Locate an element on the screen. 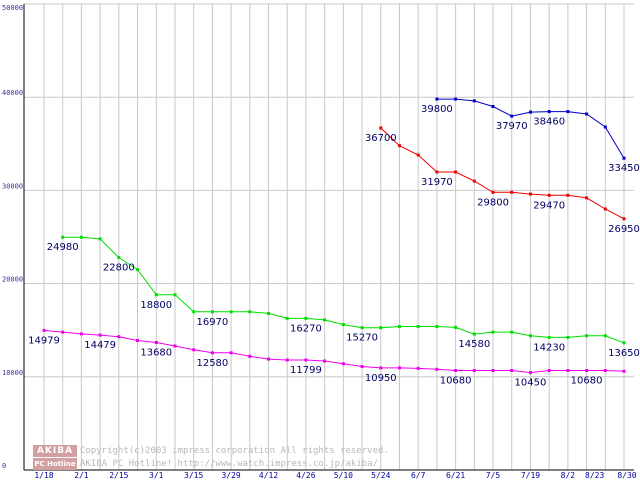  y-tick-label: 50000 is located at coordinates (12, 8).